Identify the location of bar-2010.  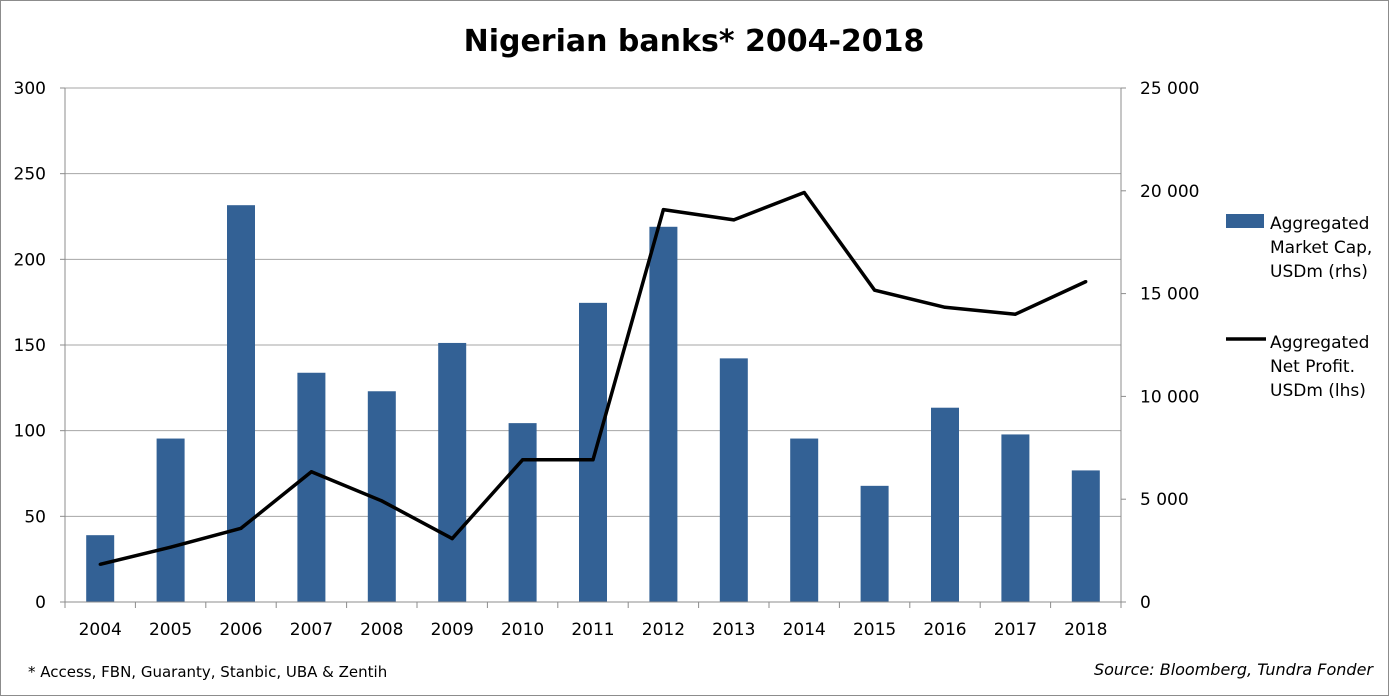
(522, 512).